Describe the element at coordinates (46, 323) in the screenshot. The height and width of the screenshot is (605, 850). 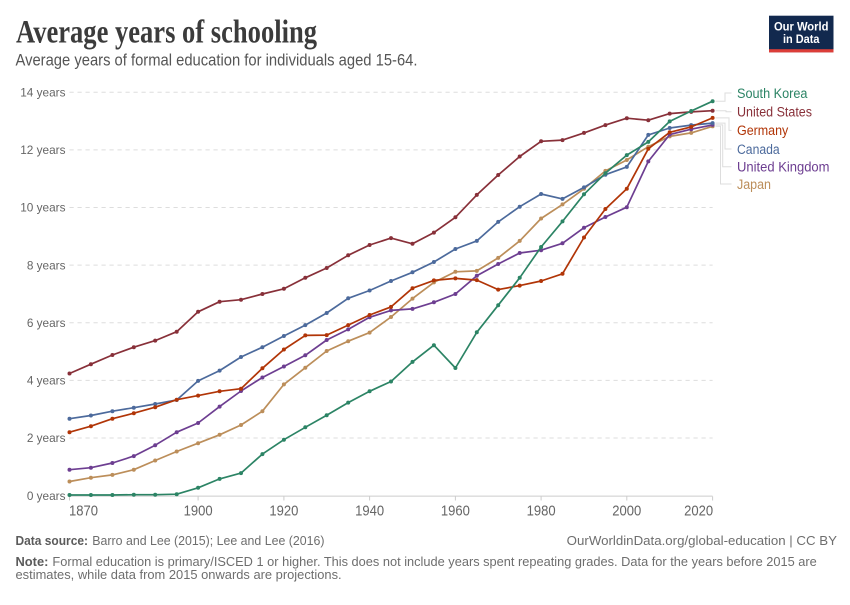
I see `svg-text: 6 years` at that location.